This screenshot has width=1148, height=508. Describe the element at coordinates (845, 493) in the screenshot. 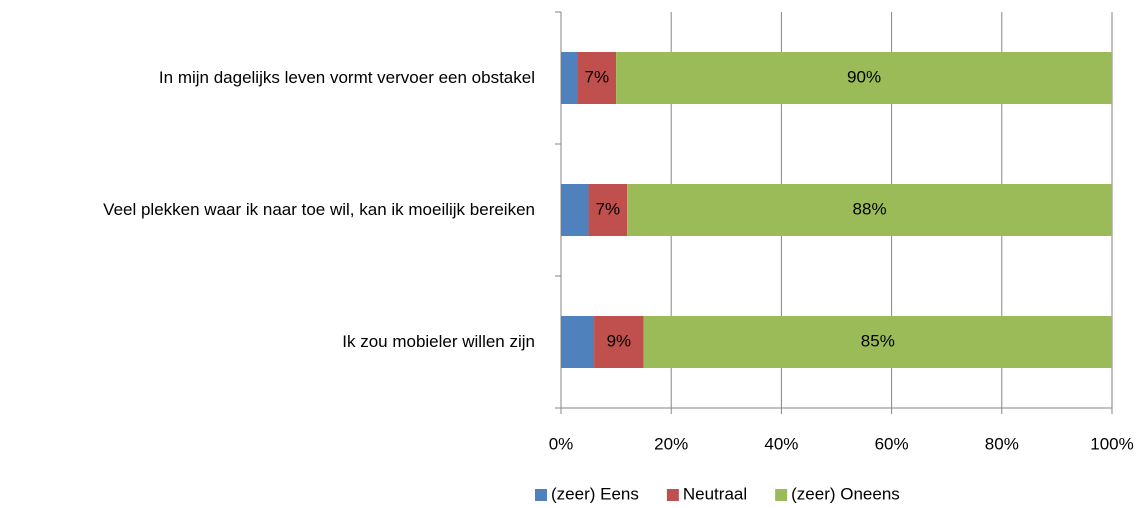

I see `legend-label: (zeer) Oneens` at that location.